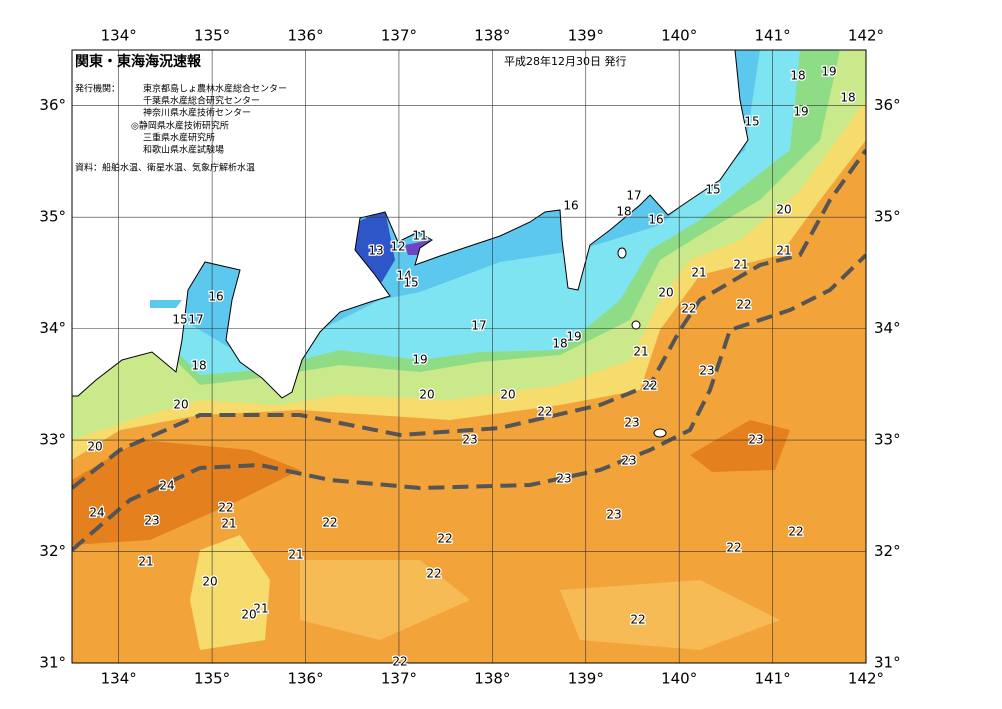  I want to click on issuer: ◎静岡県水産技術研究所, so click(180, 126).